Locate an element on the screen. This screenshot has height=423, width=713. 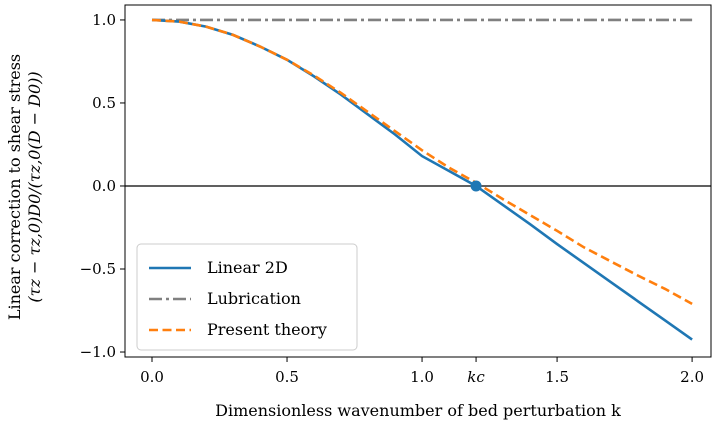
y-tick-label: 1.0 is located at coordinates (104, 20).